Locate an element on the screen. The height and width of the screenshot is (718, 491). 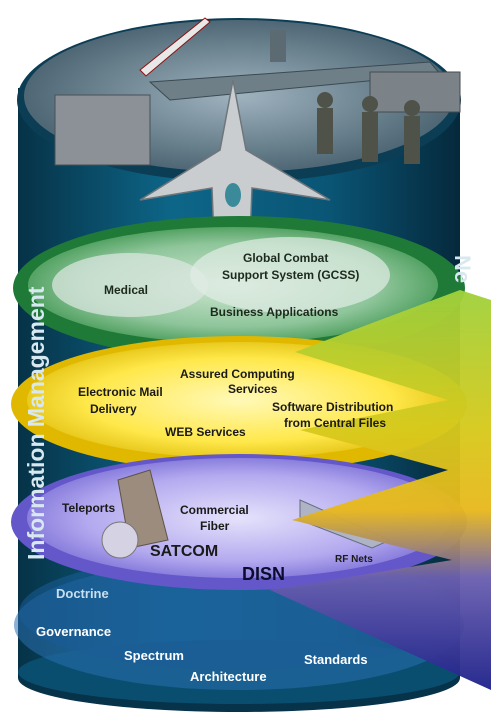
label-satcom: SATCOM is located at coordinates (184, 551).